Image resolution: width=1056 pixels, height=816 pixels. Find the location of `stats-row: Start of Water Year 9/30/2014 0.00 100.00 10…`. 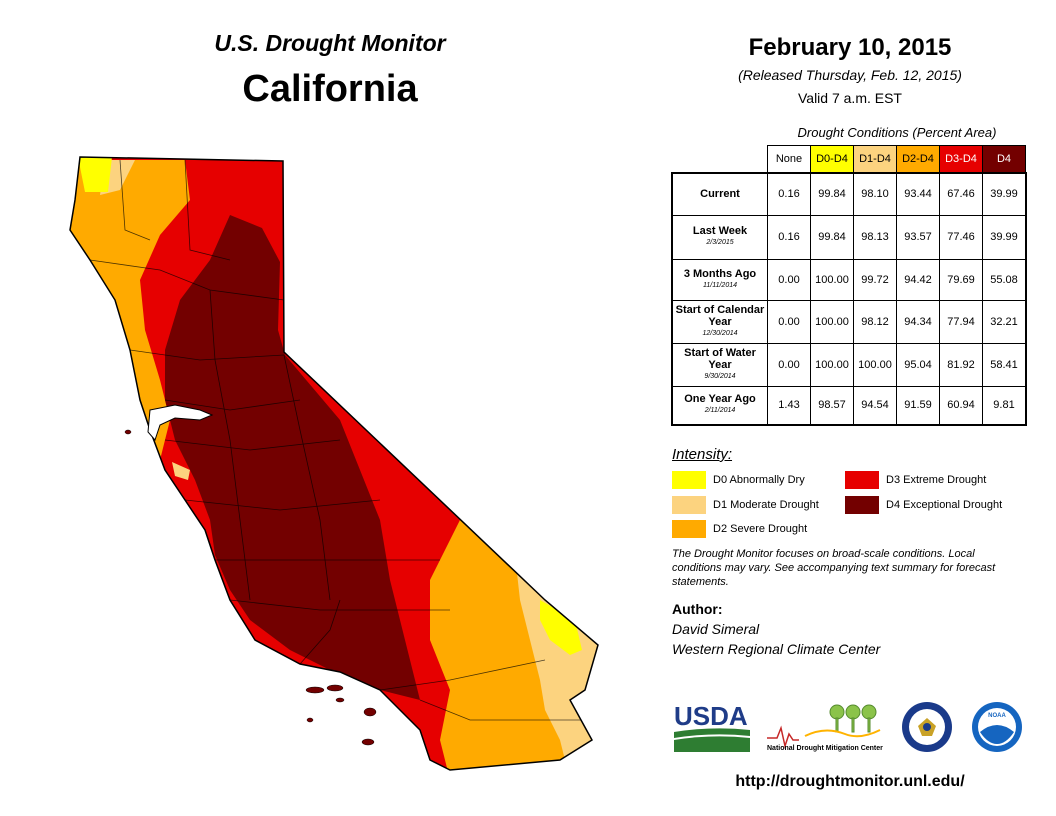

stats-row: Start of Water Year 9/30/2014 0.00 100.00 10… is located at coordinates (849, 364).